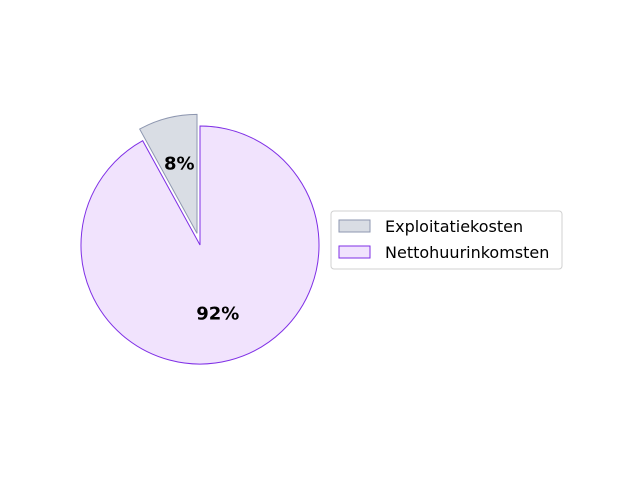 The image size is (640, 480). What do you see at coordinates (217, 314) in the screenshot?
I see `percent-label-nettohuurinkomsten: 92%` at bounding box center [217, 314].